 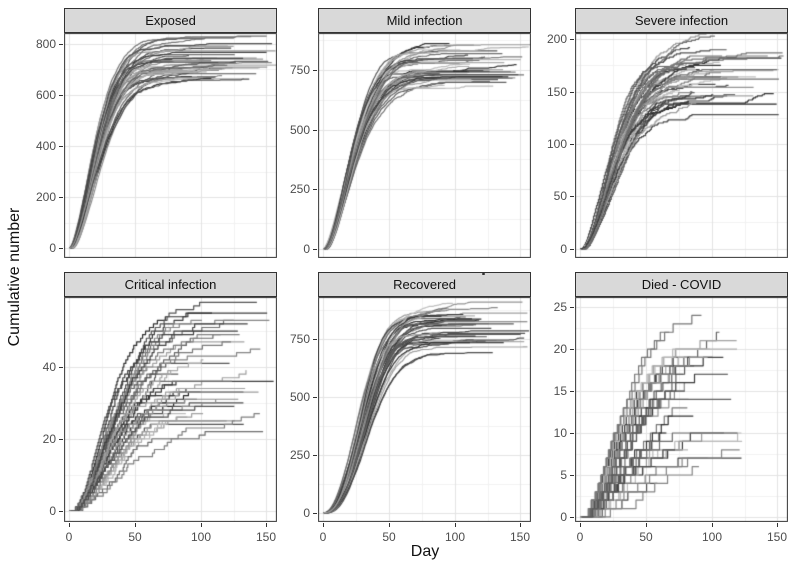 I want to click on facet-strip: Severe infection, so click(x=681, y=20).